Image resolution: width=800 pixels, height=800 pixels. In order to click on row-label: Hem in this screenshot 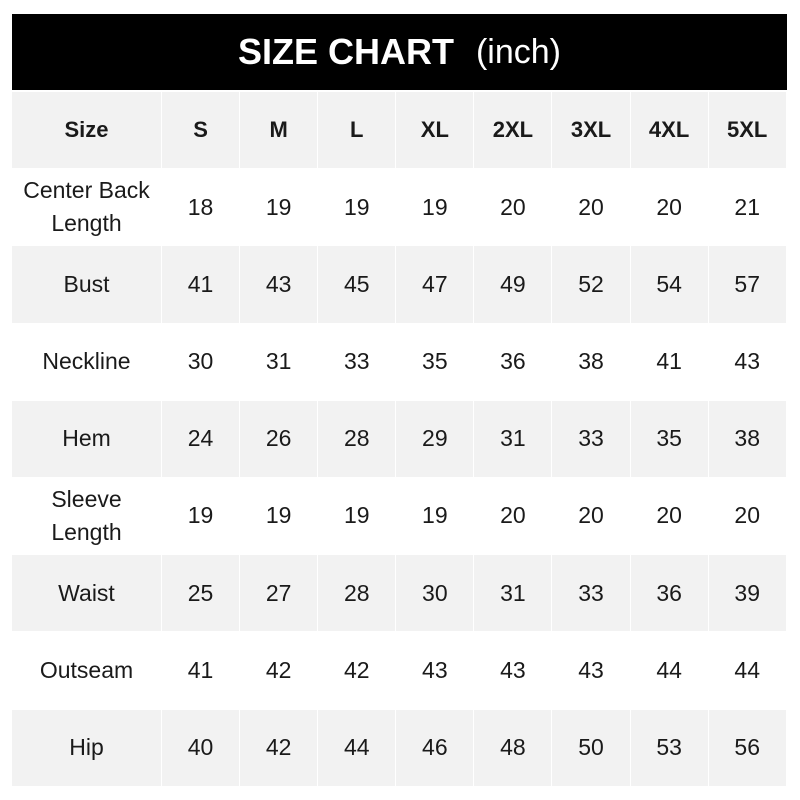, I will do `click(86, 438)`.